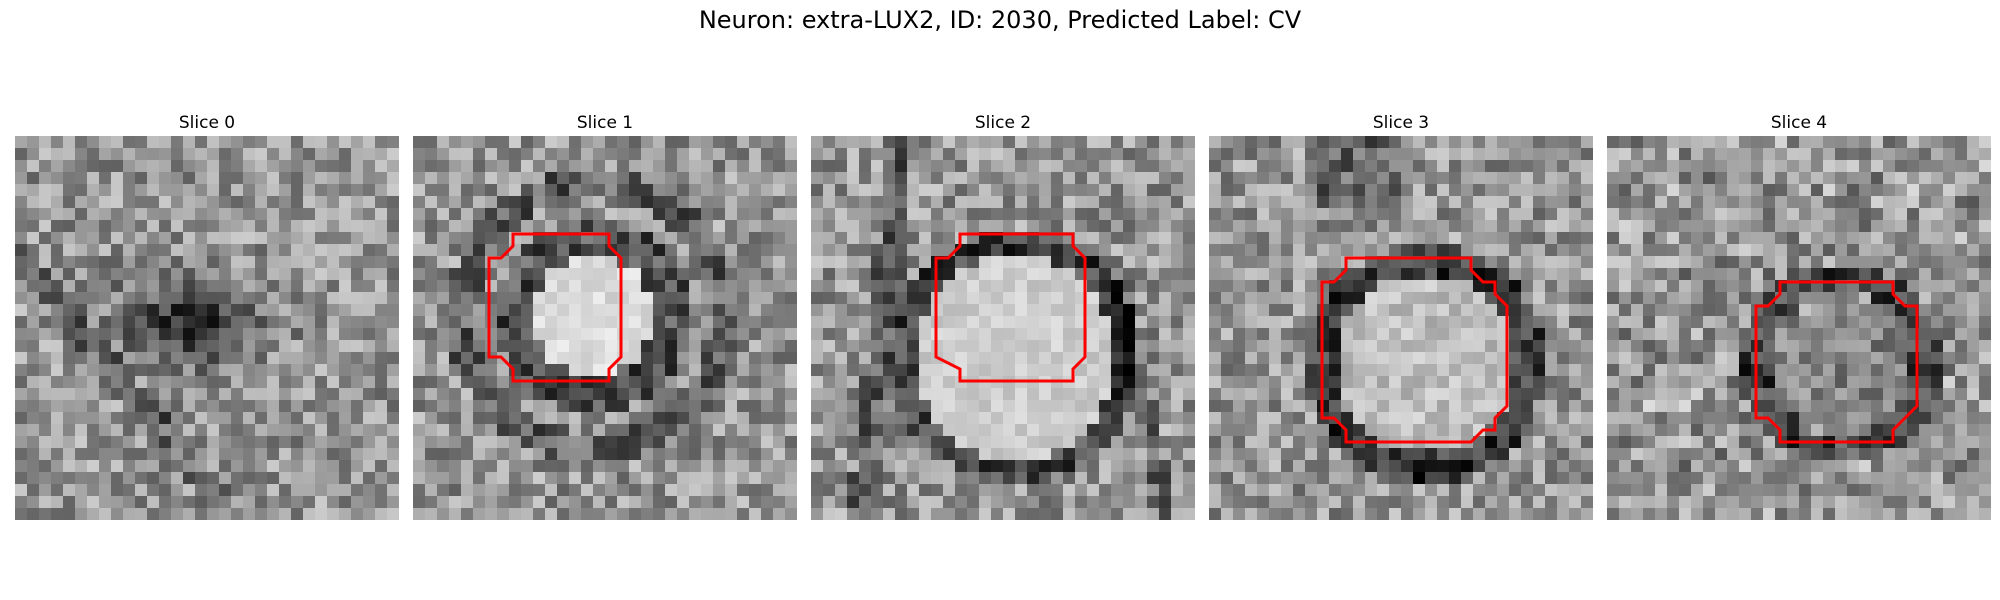  Describe the element at coordinates (1799, 123) in the screenshot. I see `slice-title-4: Slice 4` at that location.